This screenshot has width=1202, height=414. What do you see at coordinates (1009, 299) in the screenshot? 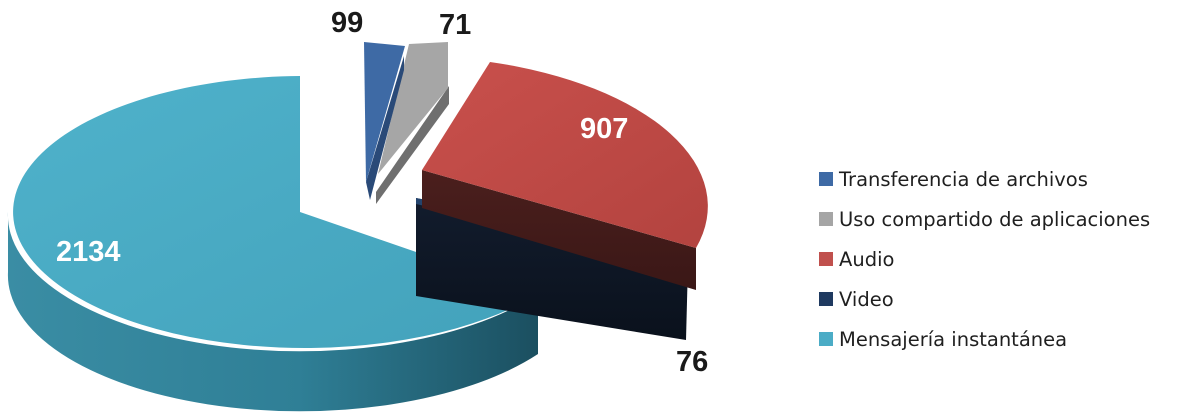
I see `legend-item-video: Video` at bounding box center [1009, 299].